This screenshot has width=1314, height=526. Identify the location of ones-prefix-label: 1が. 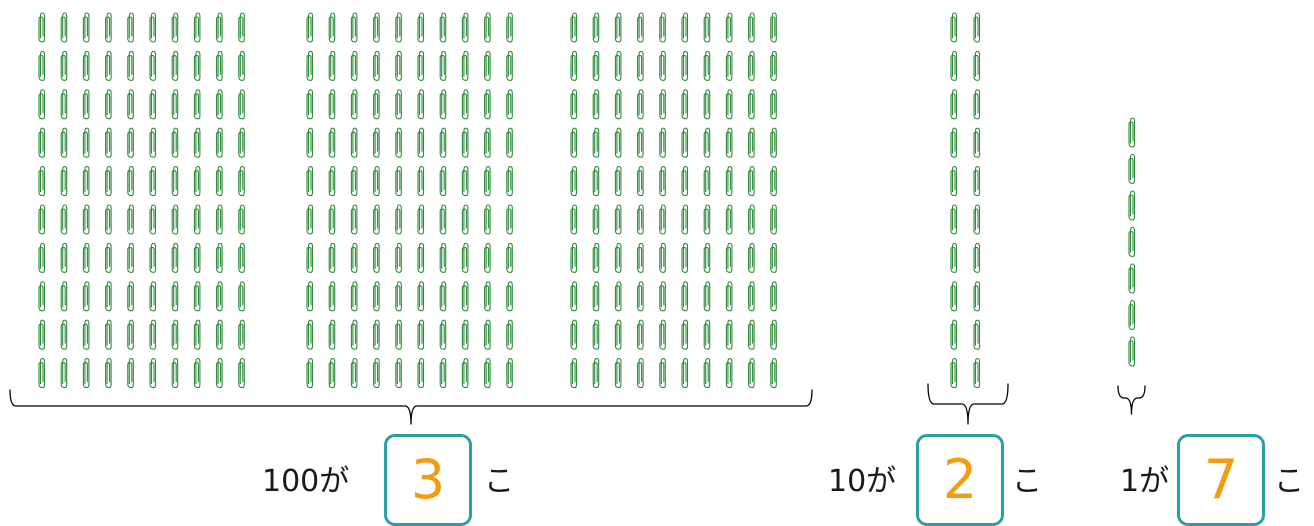
(1145, 481).